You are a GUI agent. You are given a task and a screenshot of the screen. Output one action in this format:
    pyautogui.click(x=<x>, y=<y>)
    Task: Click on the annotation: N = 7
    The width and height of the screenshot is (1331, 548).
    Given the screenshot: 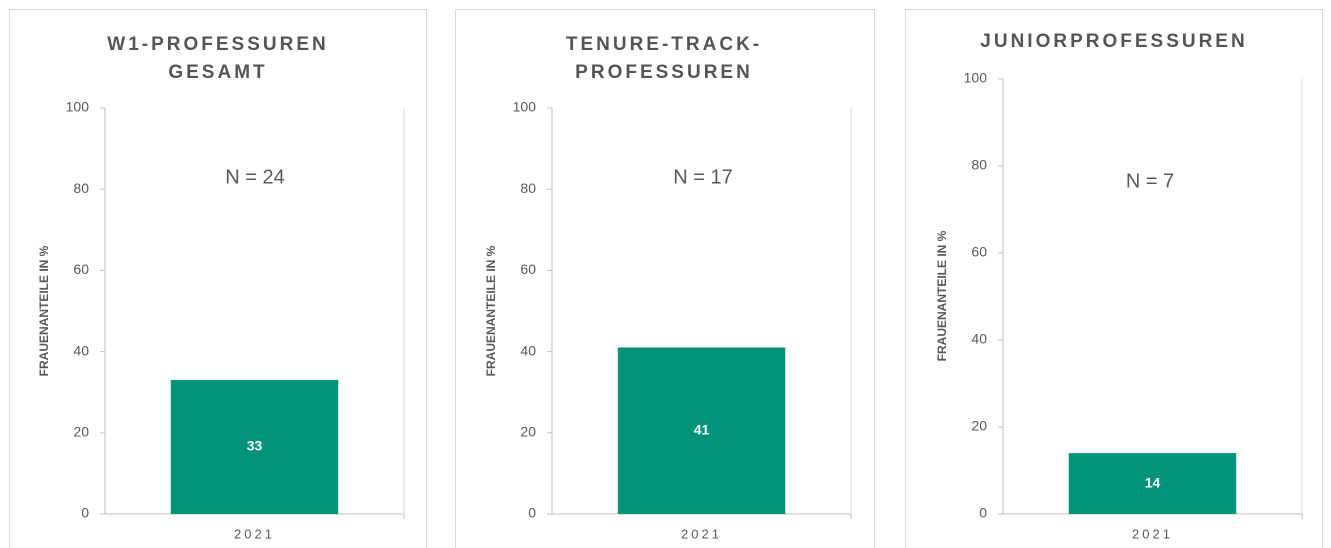 What is the action you would take?
    pyautogui.click(x=1150, y=181)
    